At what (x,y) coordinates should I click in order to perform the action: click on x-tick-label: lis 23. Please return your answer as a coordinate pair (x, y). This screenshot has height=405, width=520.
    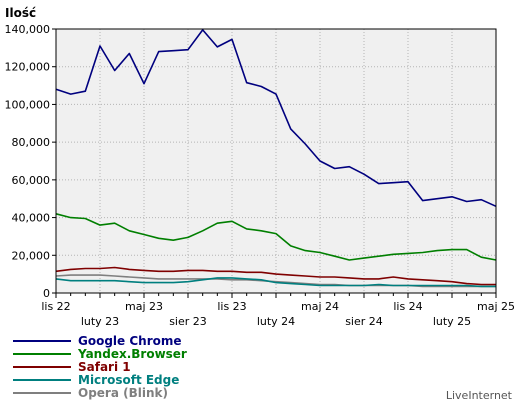
    Looking at the image, I should click on (231, 306).